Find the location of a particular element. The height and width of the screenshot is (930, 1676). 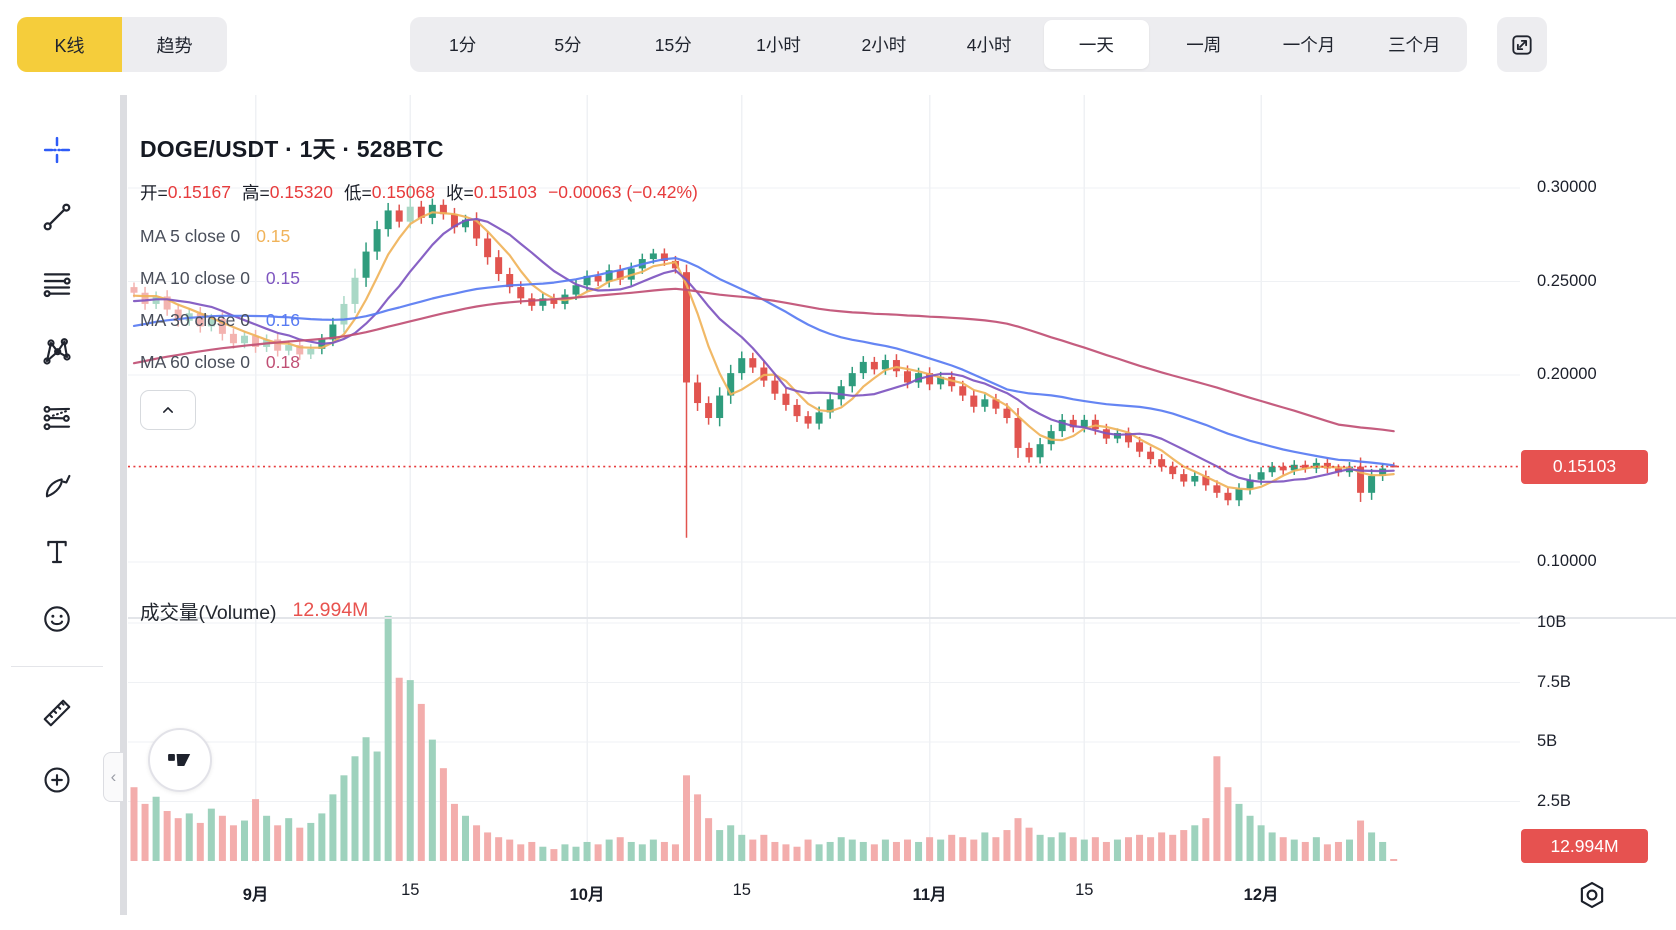

crosshair-tool-button is located at coordinates (57, 150).